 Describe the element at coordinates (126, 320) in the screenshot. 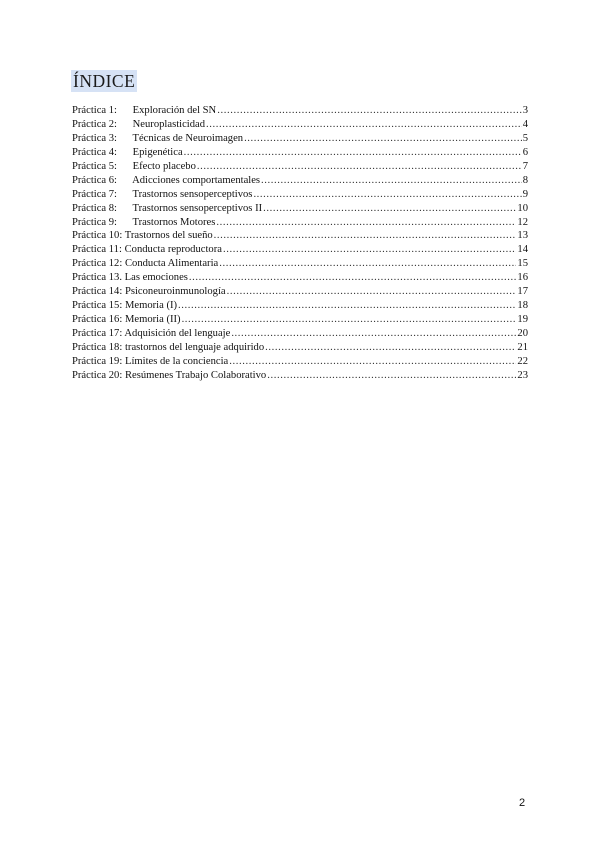

I see `toc-entry-label: Práctica 16: Memoria (II)` at that location.